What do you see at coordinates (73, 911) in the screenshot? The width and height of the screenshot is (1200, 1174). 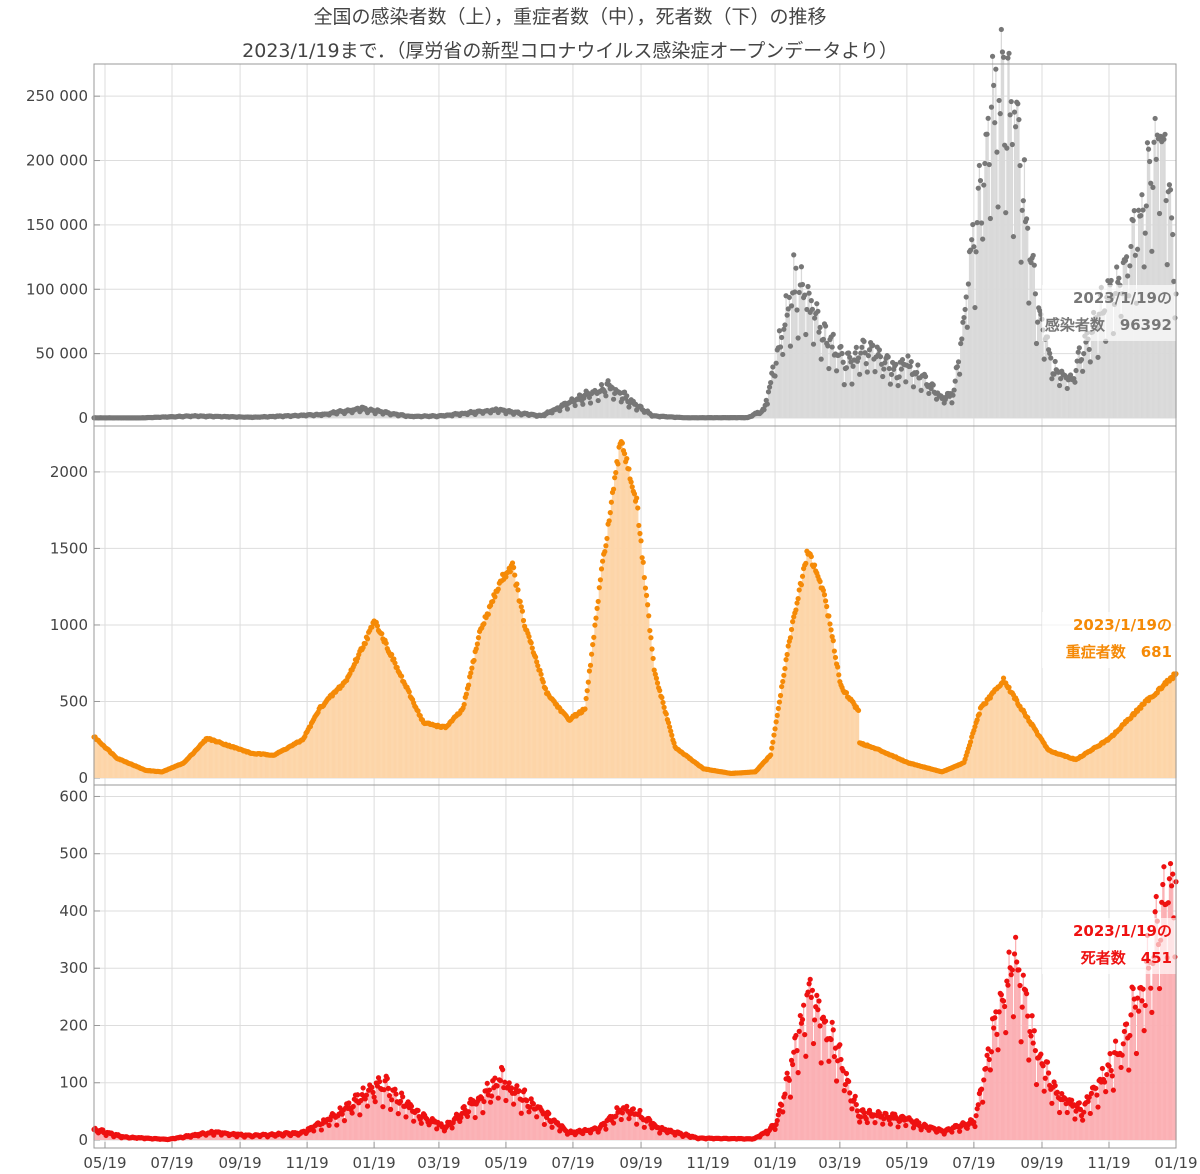 I see `y-tick-label: 400` at bounding box center [73, 911].